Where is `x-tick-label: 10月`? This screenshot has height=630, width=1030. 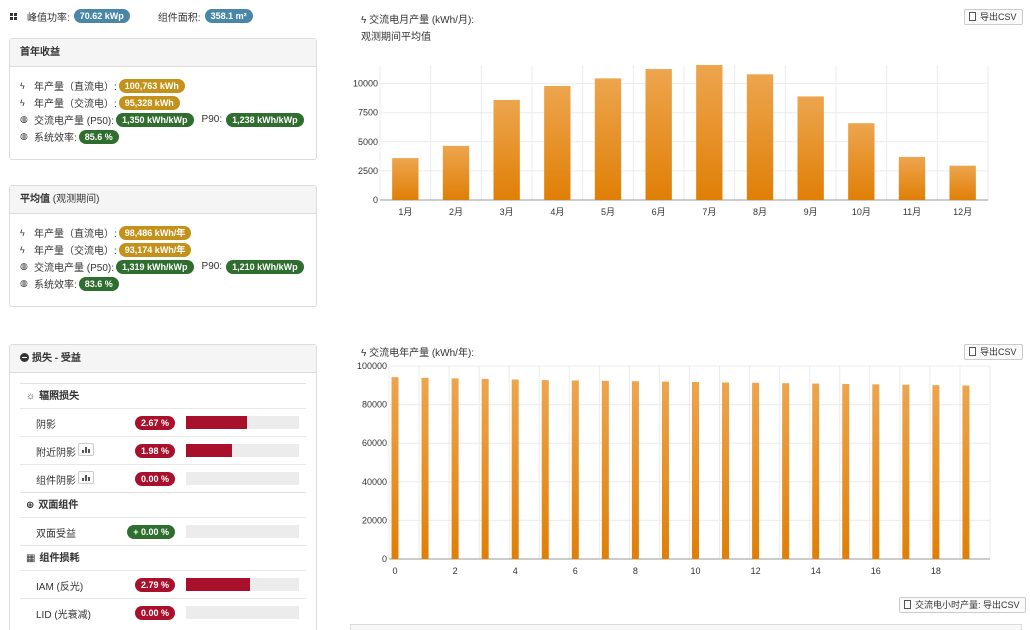 x-tick-label: 10月 is located at coordinates (861, 212).